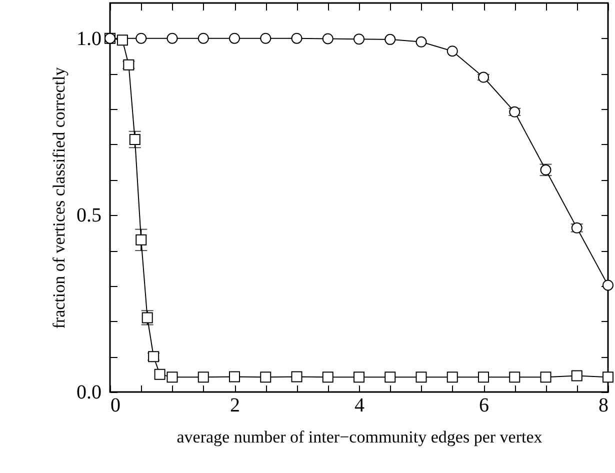 The width and height of the screenshot is (615, 473). Describe the element at coordinates (89, 39) in the screenshot. I see `y-tick-label: 1.0` at that location.